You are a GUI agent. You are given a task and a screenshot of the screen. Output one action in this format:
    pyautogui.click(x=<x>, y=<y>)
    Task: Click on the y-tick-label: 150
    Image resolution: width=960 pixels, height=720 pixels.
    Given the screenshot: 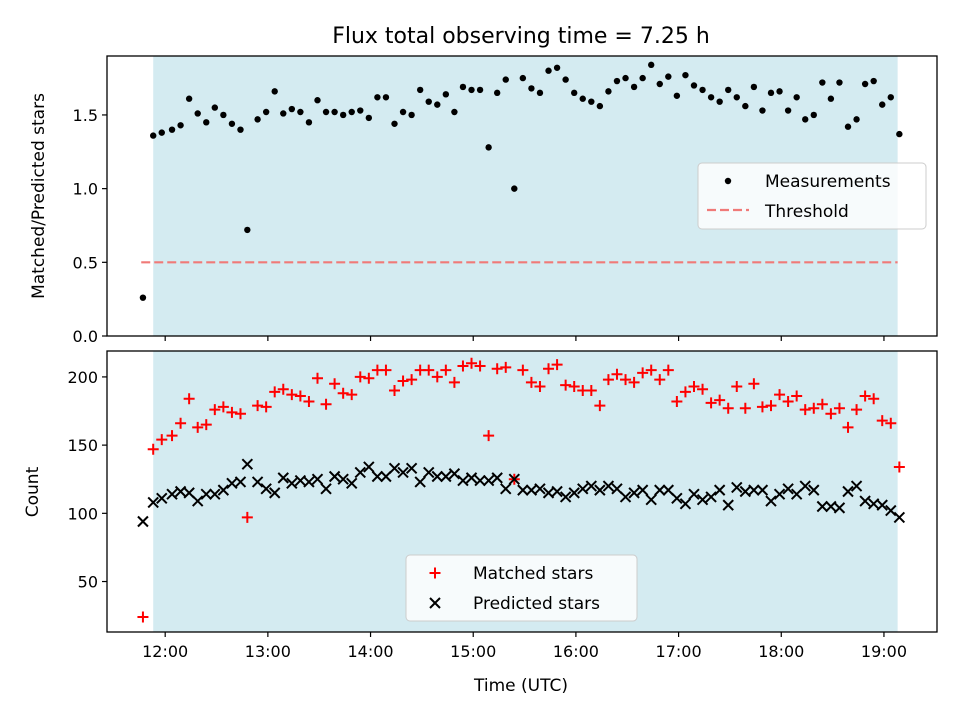 What is the action you would take?
    pyautogui.click(x=82, y=445)
    